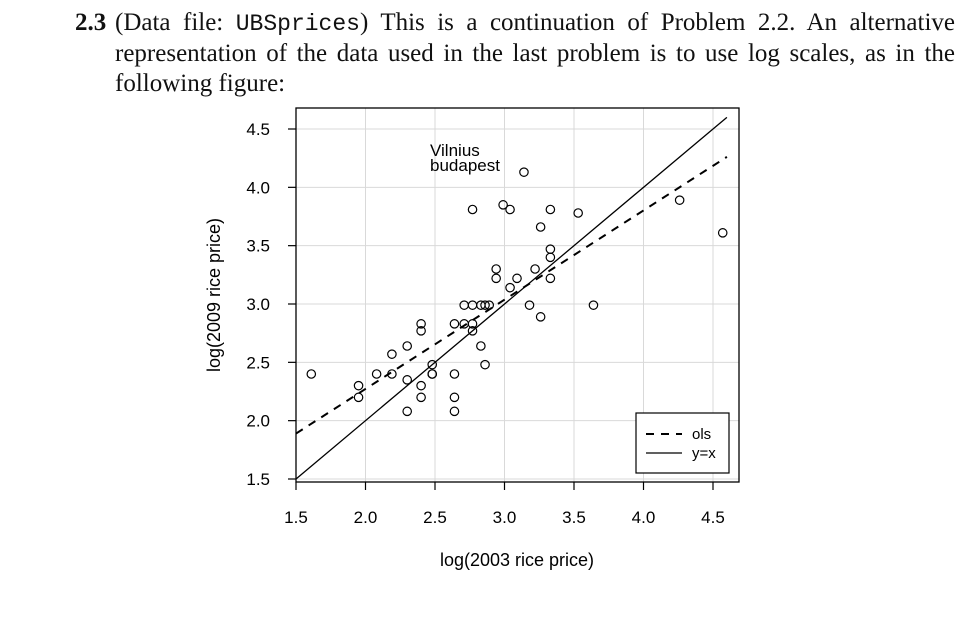  Describe the element at coordinates (258, 479) in the screenshot. I see `y-tick-label: 1.5` at that location.